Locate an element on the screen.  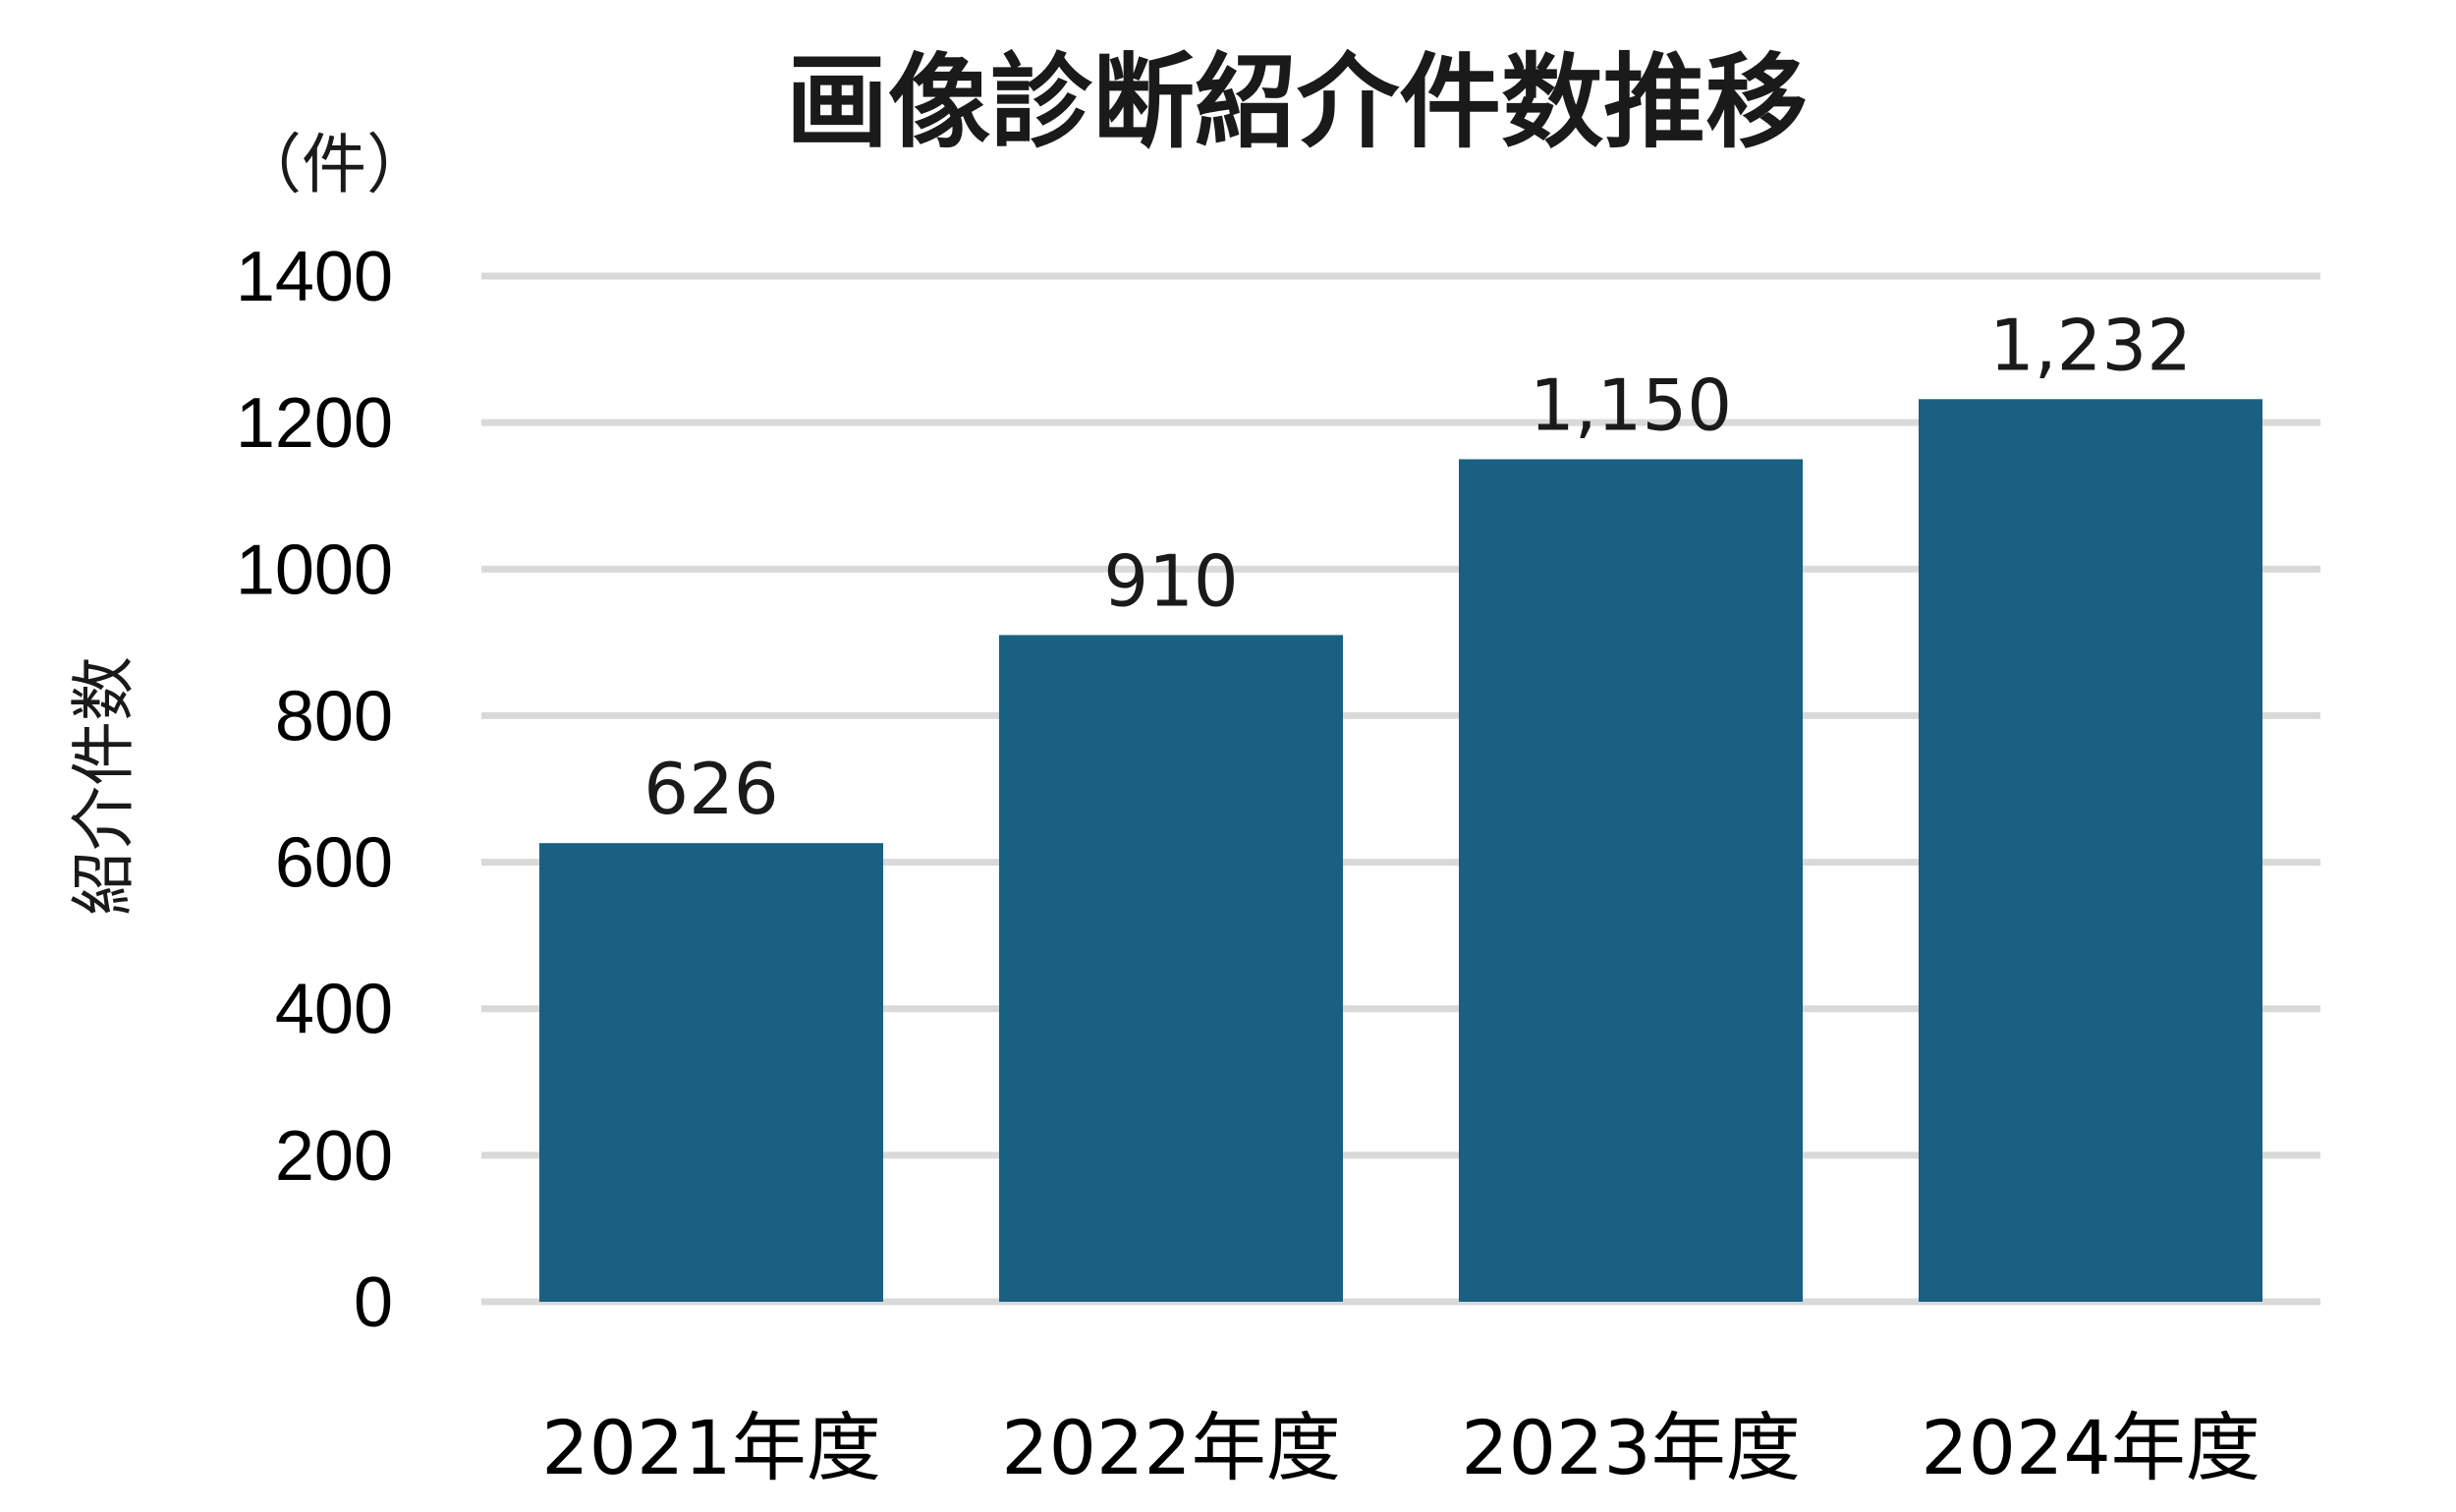
y-tick-label: 1200 is located at coordinates (314, 423).